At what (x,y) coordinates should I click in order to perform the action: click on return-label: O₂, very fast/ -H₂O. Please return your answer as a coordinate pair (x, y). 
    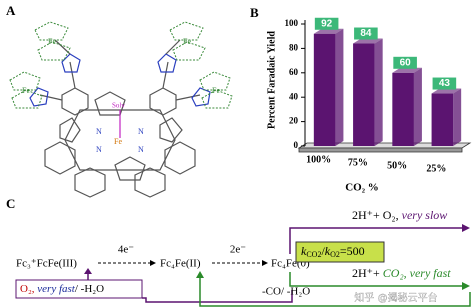
    Looking at the image, I should click on (62, 289).